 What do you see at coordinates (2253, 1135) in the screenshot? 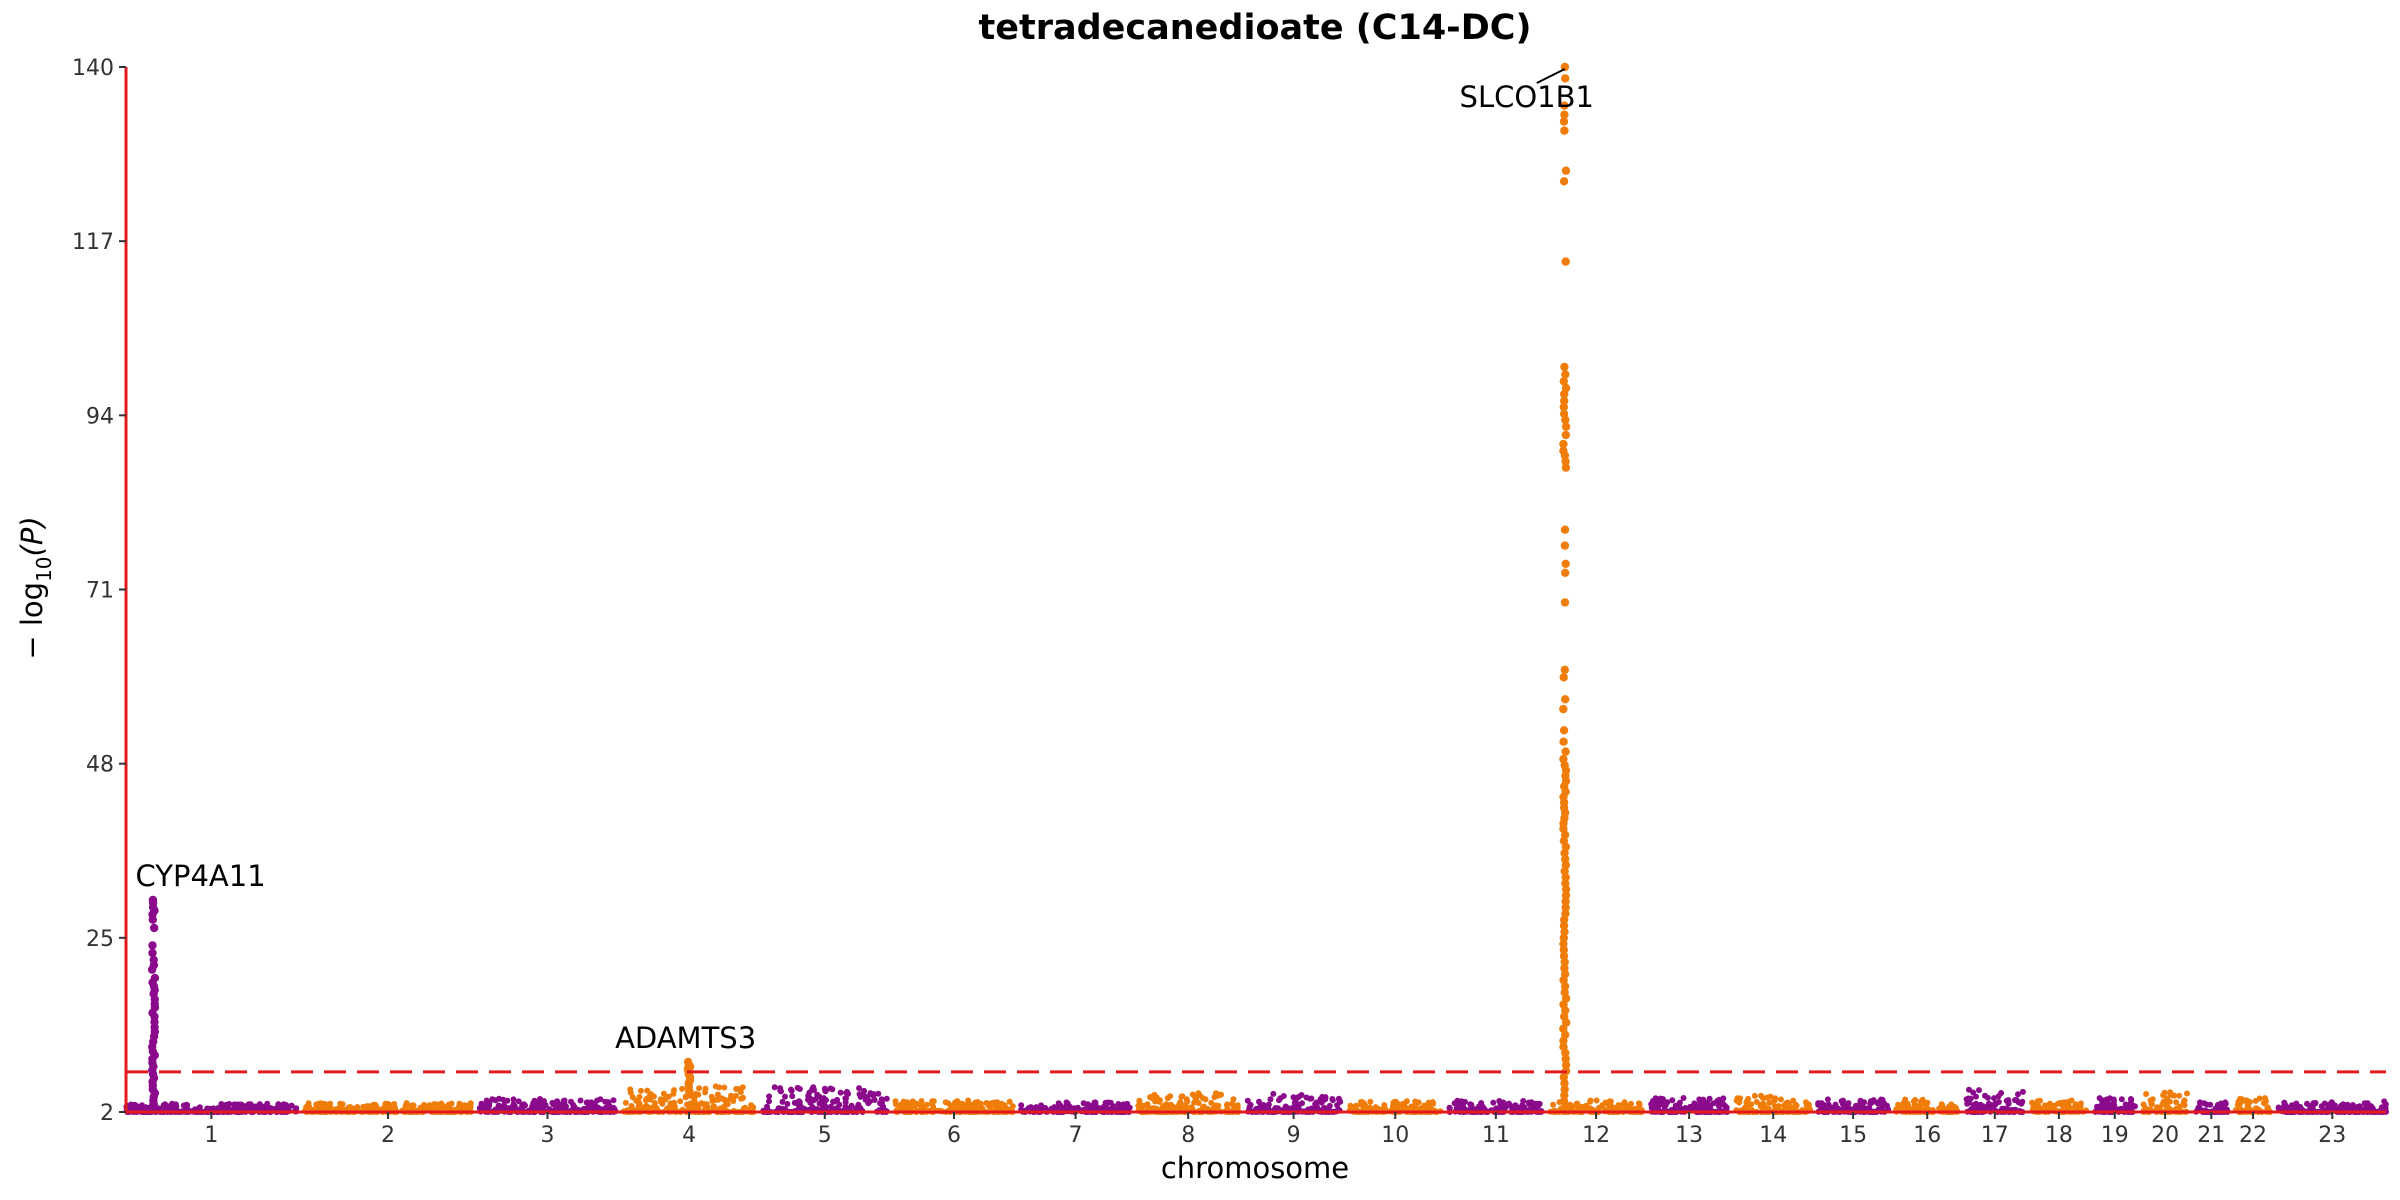
I see `x-tick-label: 22` at bounding box center [2253, 1135].